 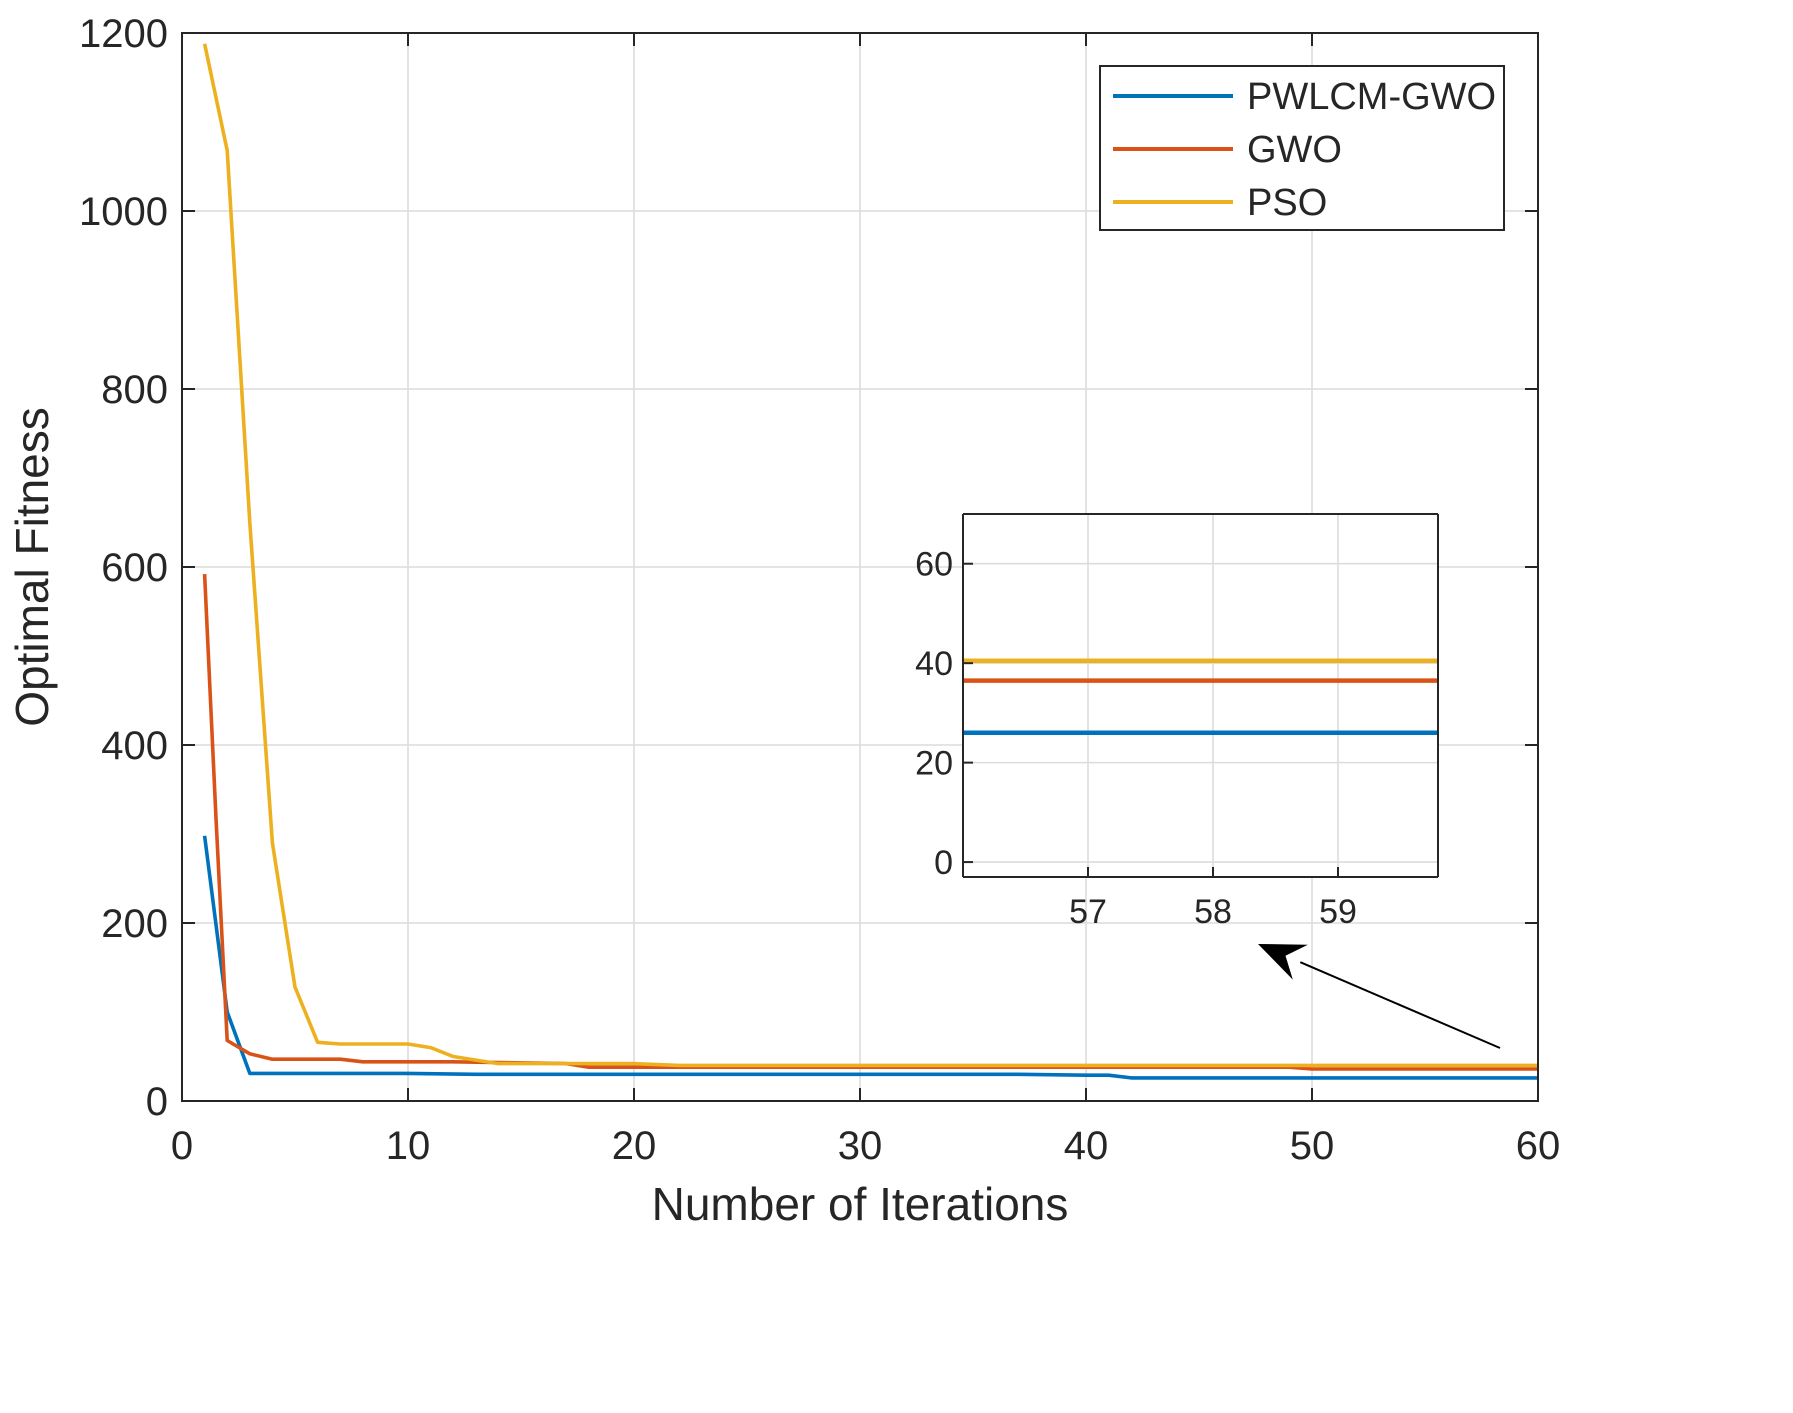 What do you see at coordinates (134, 746) in the screenshot?
I see `y-tick-label: 400` at bounding box center [134, 746].